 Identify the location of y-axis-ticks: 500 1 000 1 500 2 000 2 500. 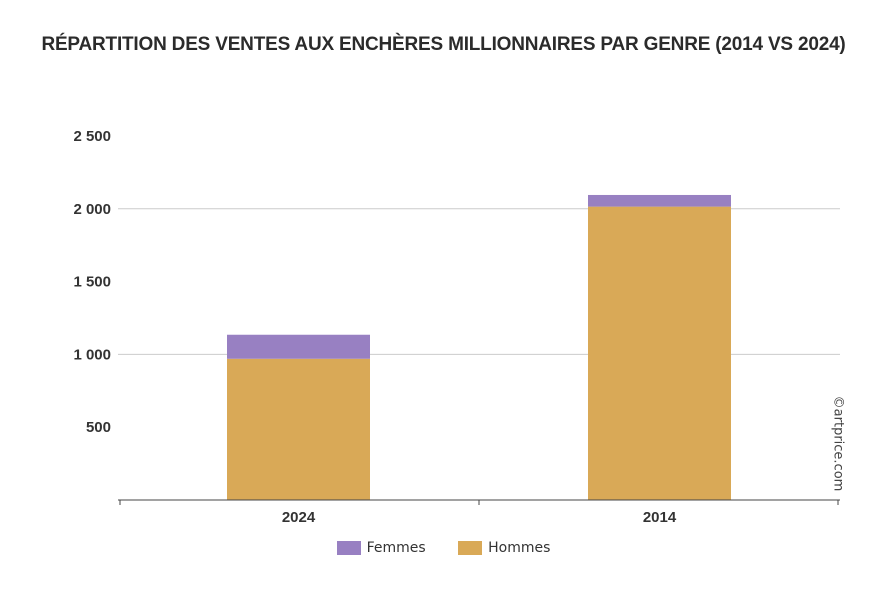
(92, 282).